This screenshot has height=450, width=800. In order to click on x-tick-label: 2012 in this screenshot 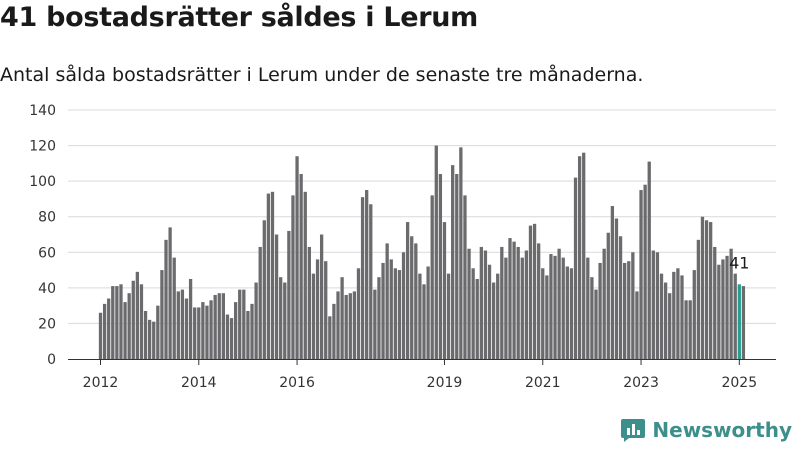, I will do `click(101, 383)`.